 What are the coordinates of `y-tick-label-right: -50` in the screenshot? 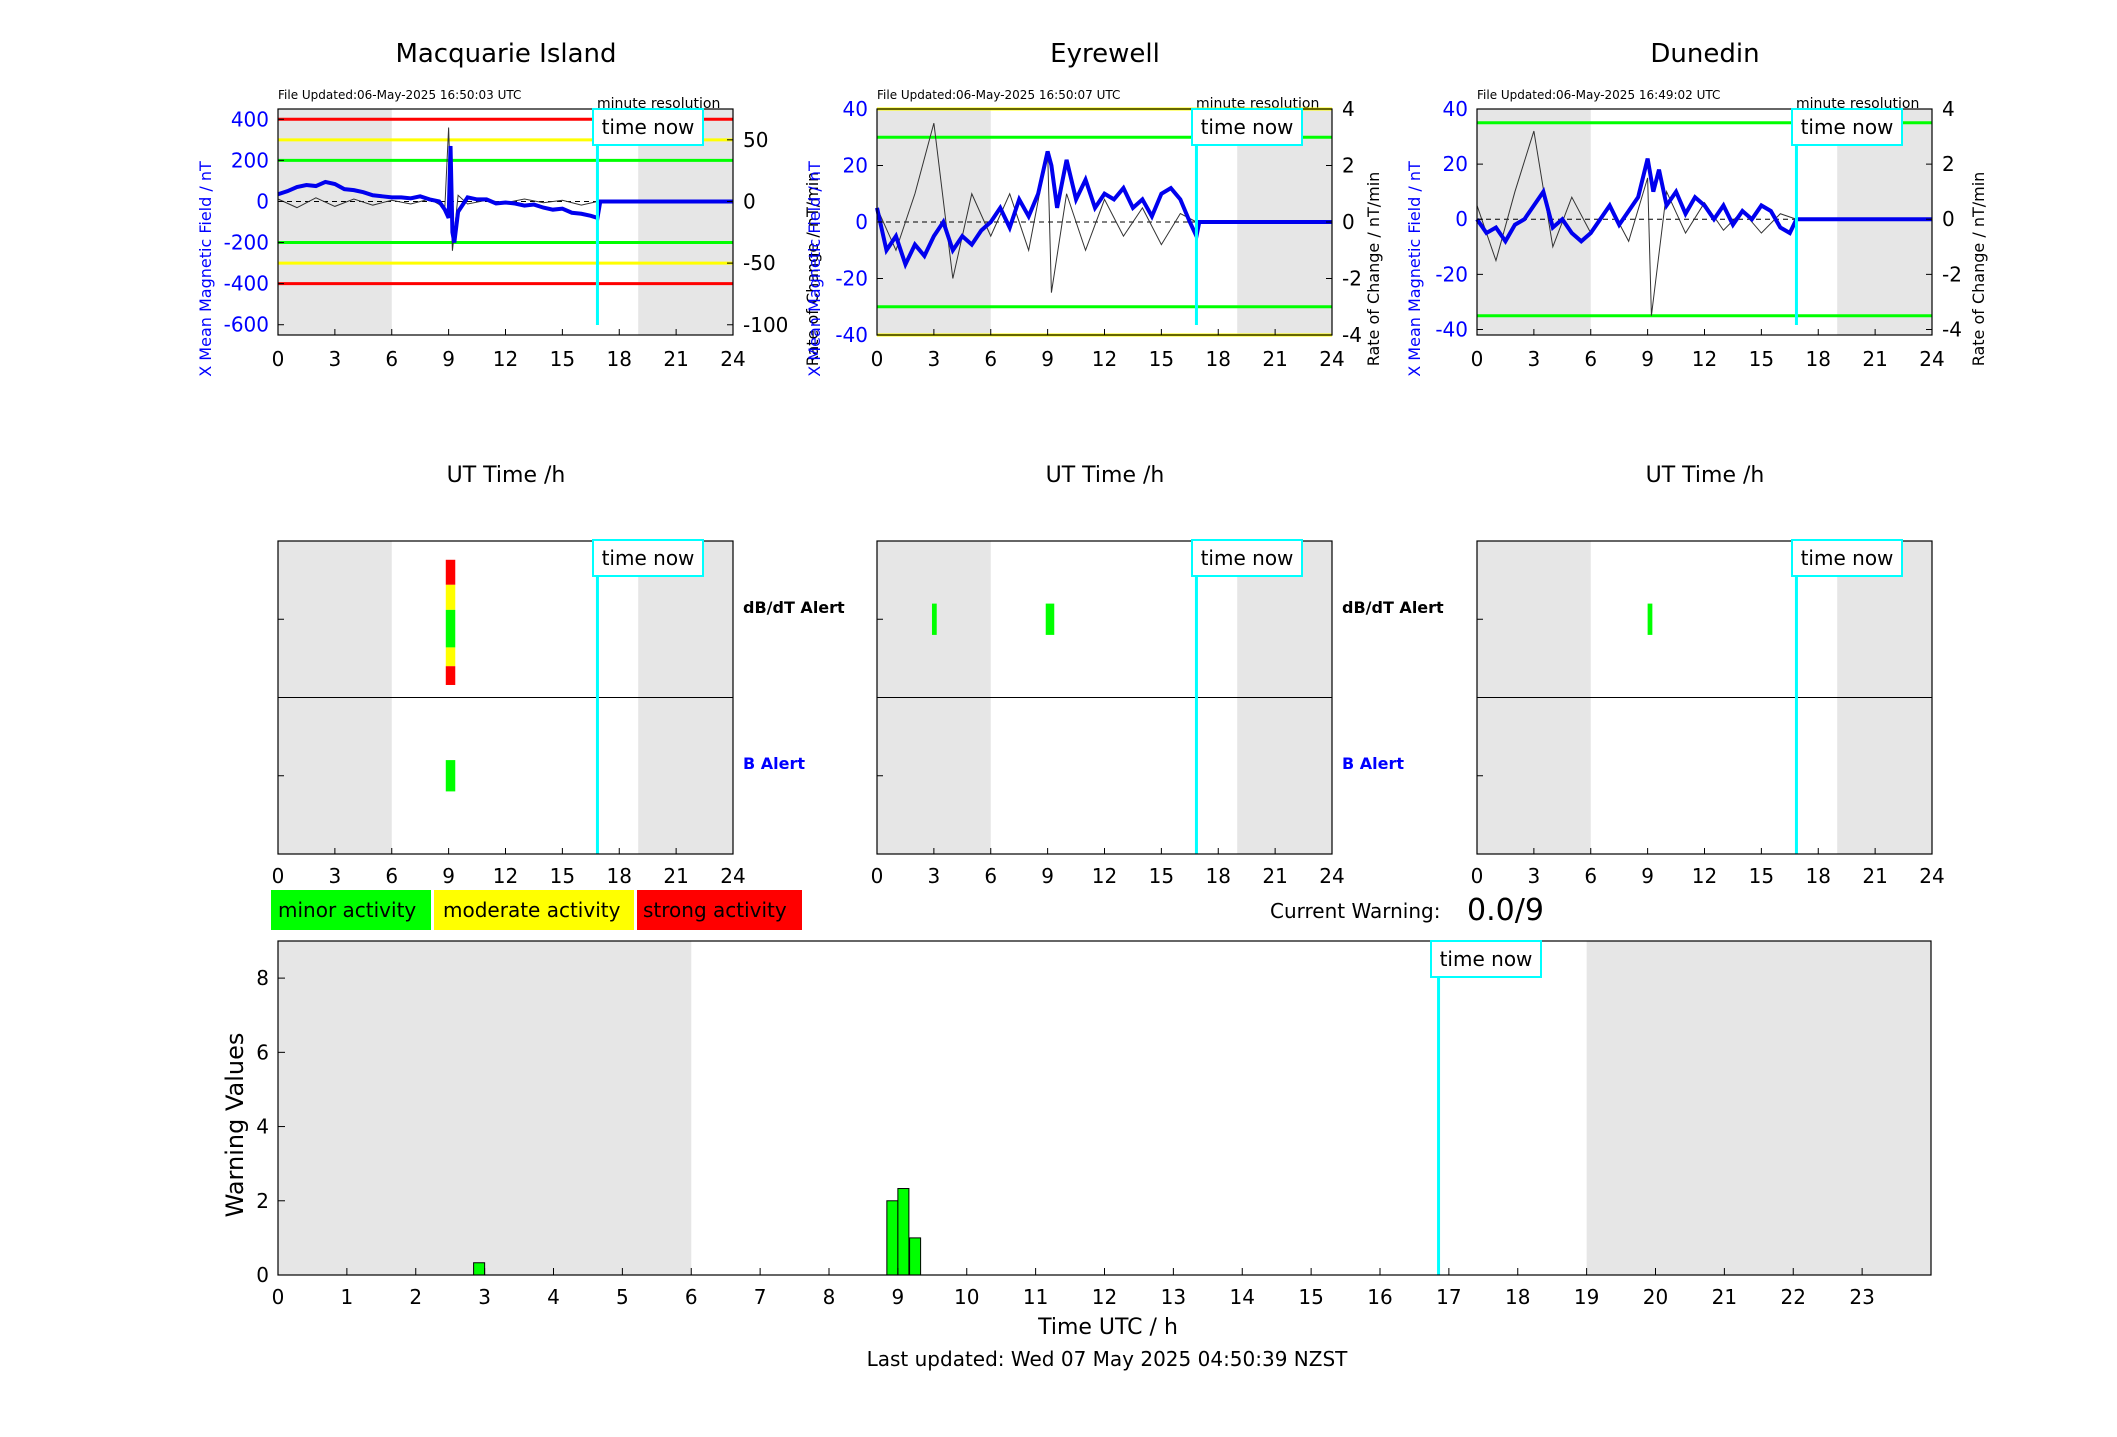 It's located at (759, 263).